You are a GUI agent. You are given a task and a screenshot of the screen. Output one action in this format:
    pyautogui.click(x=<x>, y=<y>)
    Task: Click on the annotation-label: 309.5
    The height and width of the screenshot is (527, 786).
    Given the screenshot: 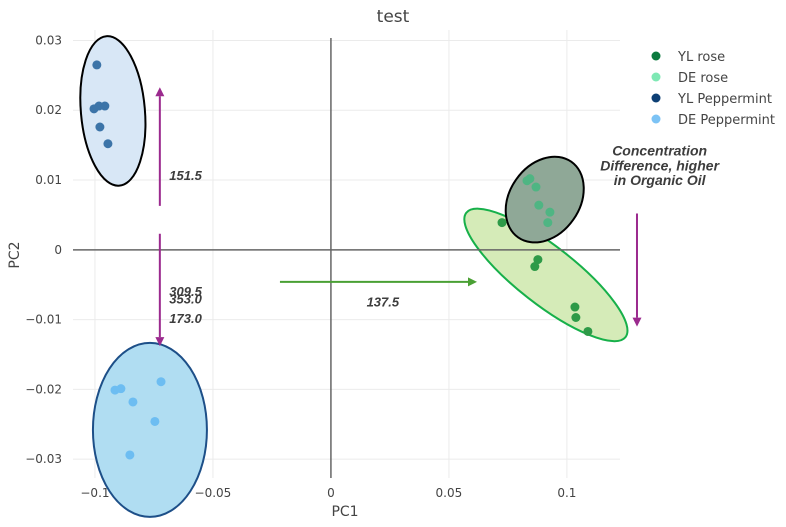 What is the action you would take?
    pyautogui.click(x=185, y=291)
    